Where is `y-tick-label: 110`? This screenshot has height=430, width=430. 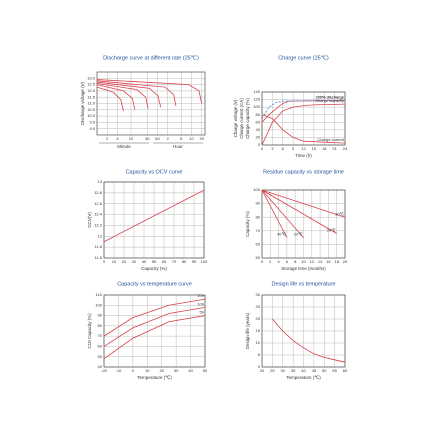
y-tick-label: 110 is located at coordinates (99, 294).